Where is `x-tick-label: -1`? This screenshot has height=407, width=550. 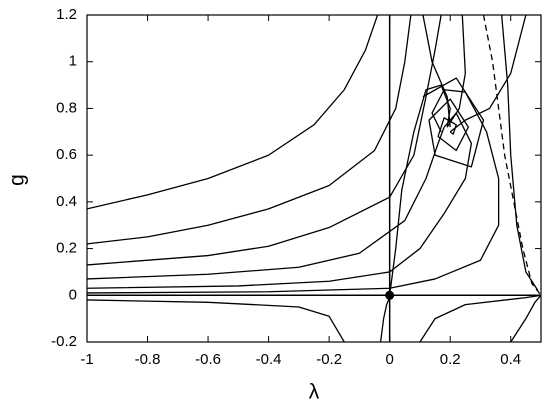
x-tick-label: -1 is located at coordinates (86, 359).